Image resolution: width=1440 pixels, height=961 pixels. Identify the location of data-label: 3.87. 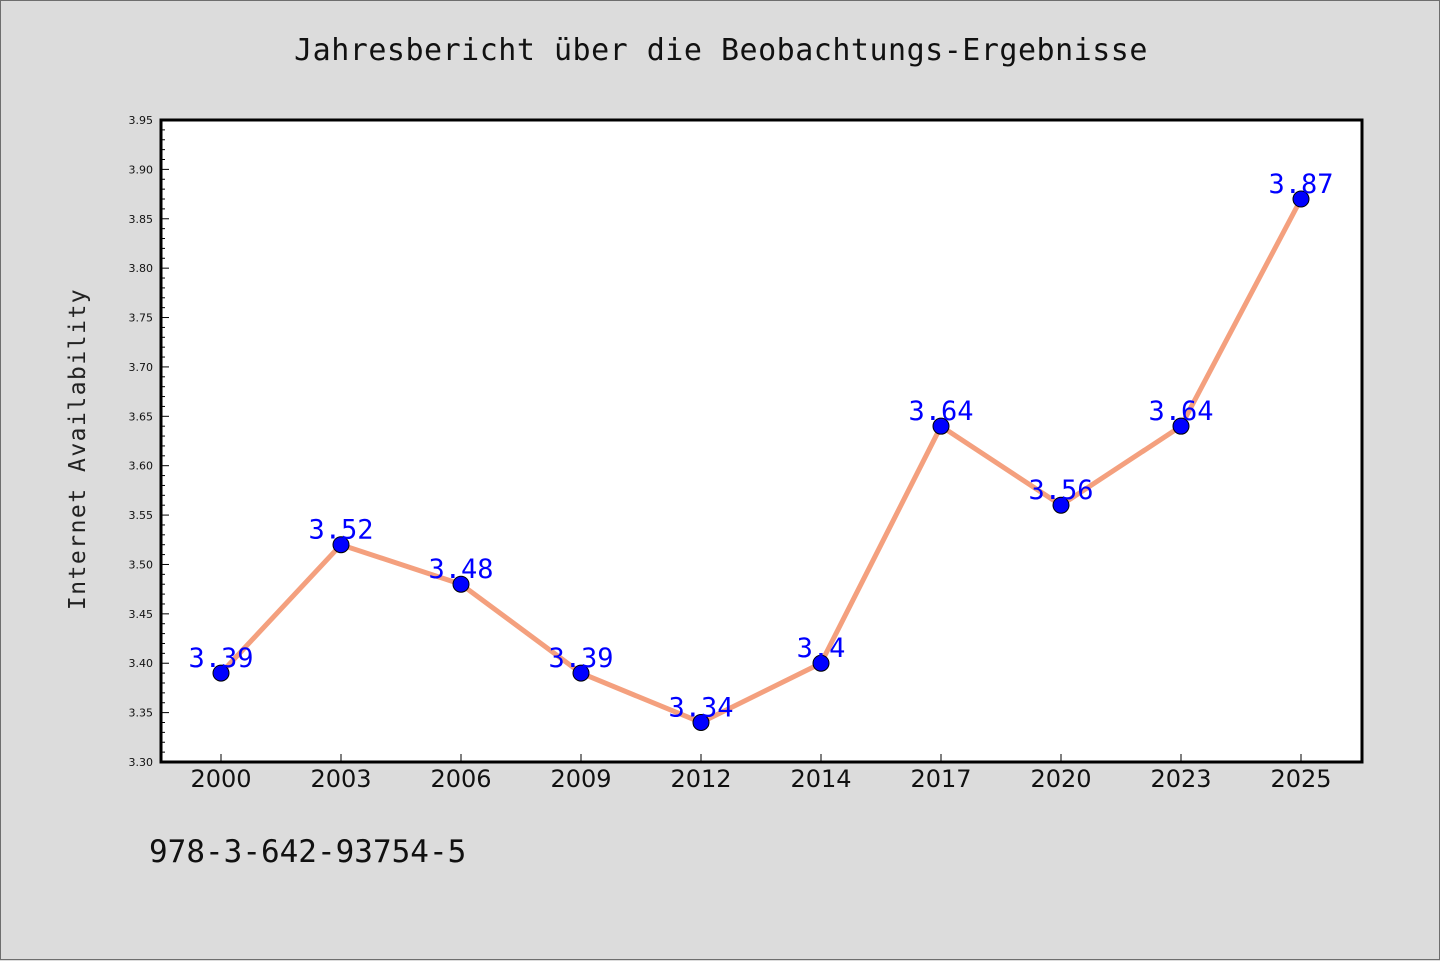
(1300, 184).